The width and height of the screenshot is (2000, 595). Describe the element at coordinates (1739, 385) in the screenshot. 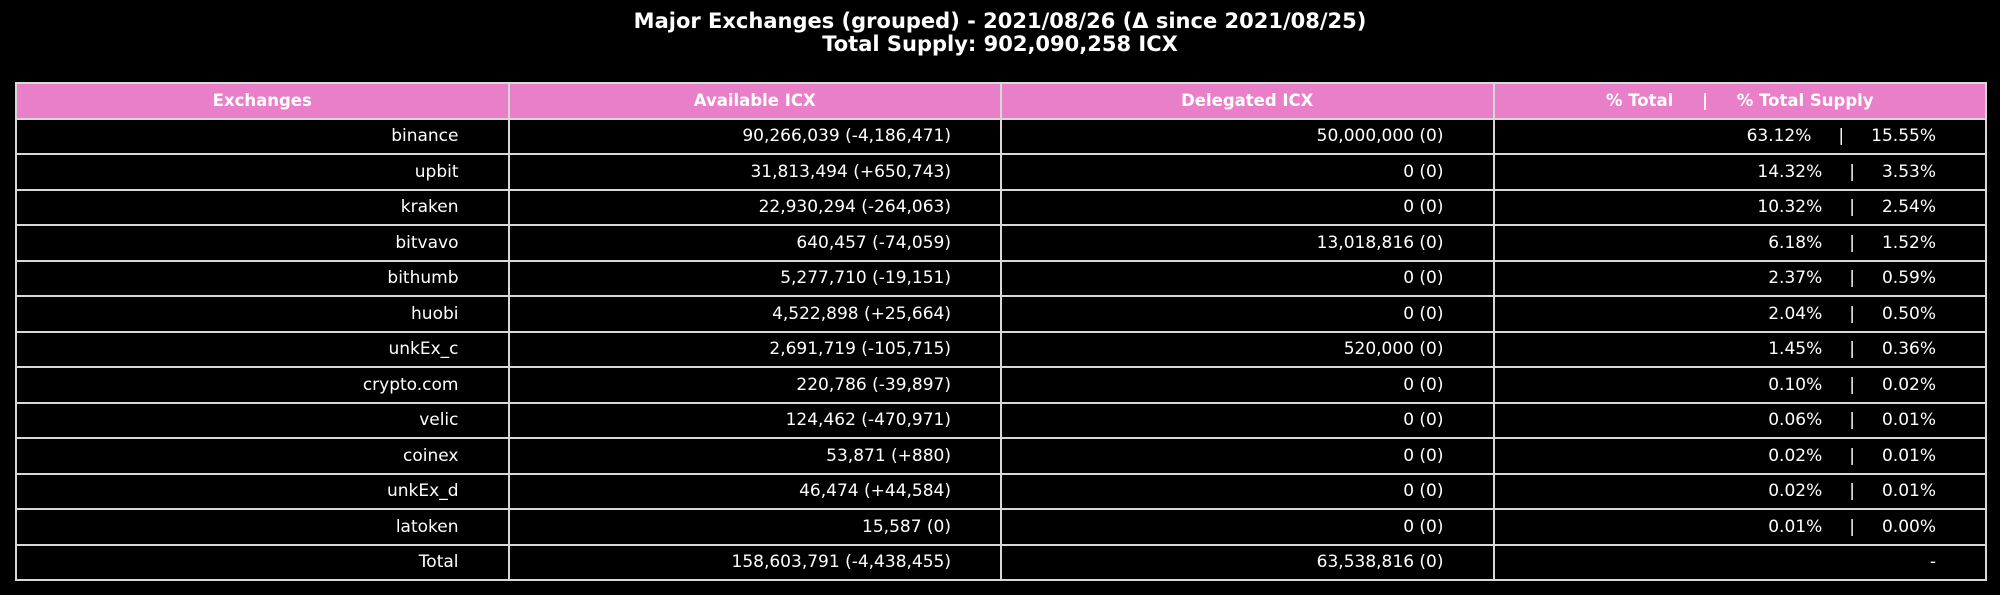

I see `table-cell: 0.10% | 0.02%` at that location.